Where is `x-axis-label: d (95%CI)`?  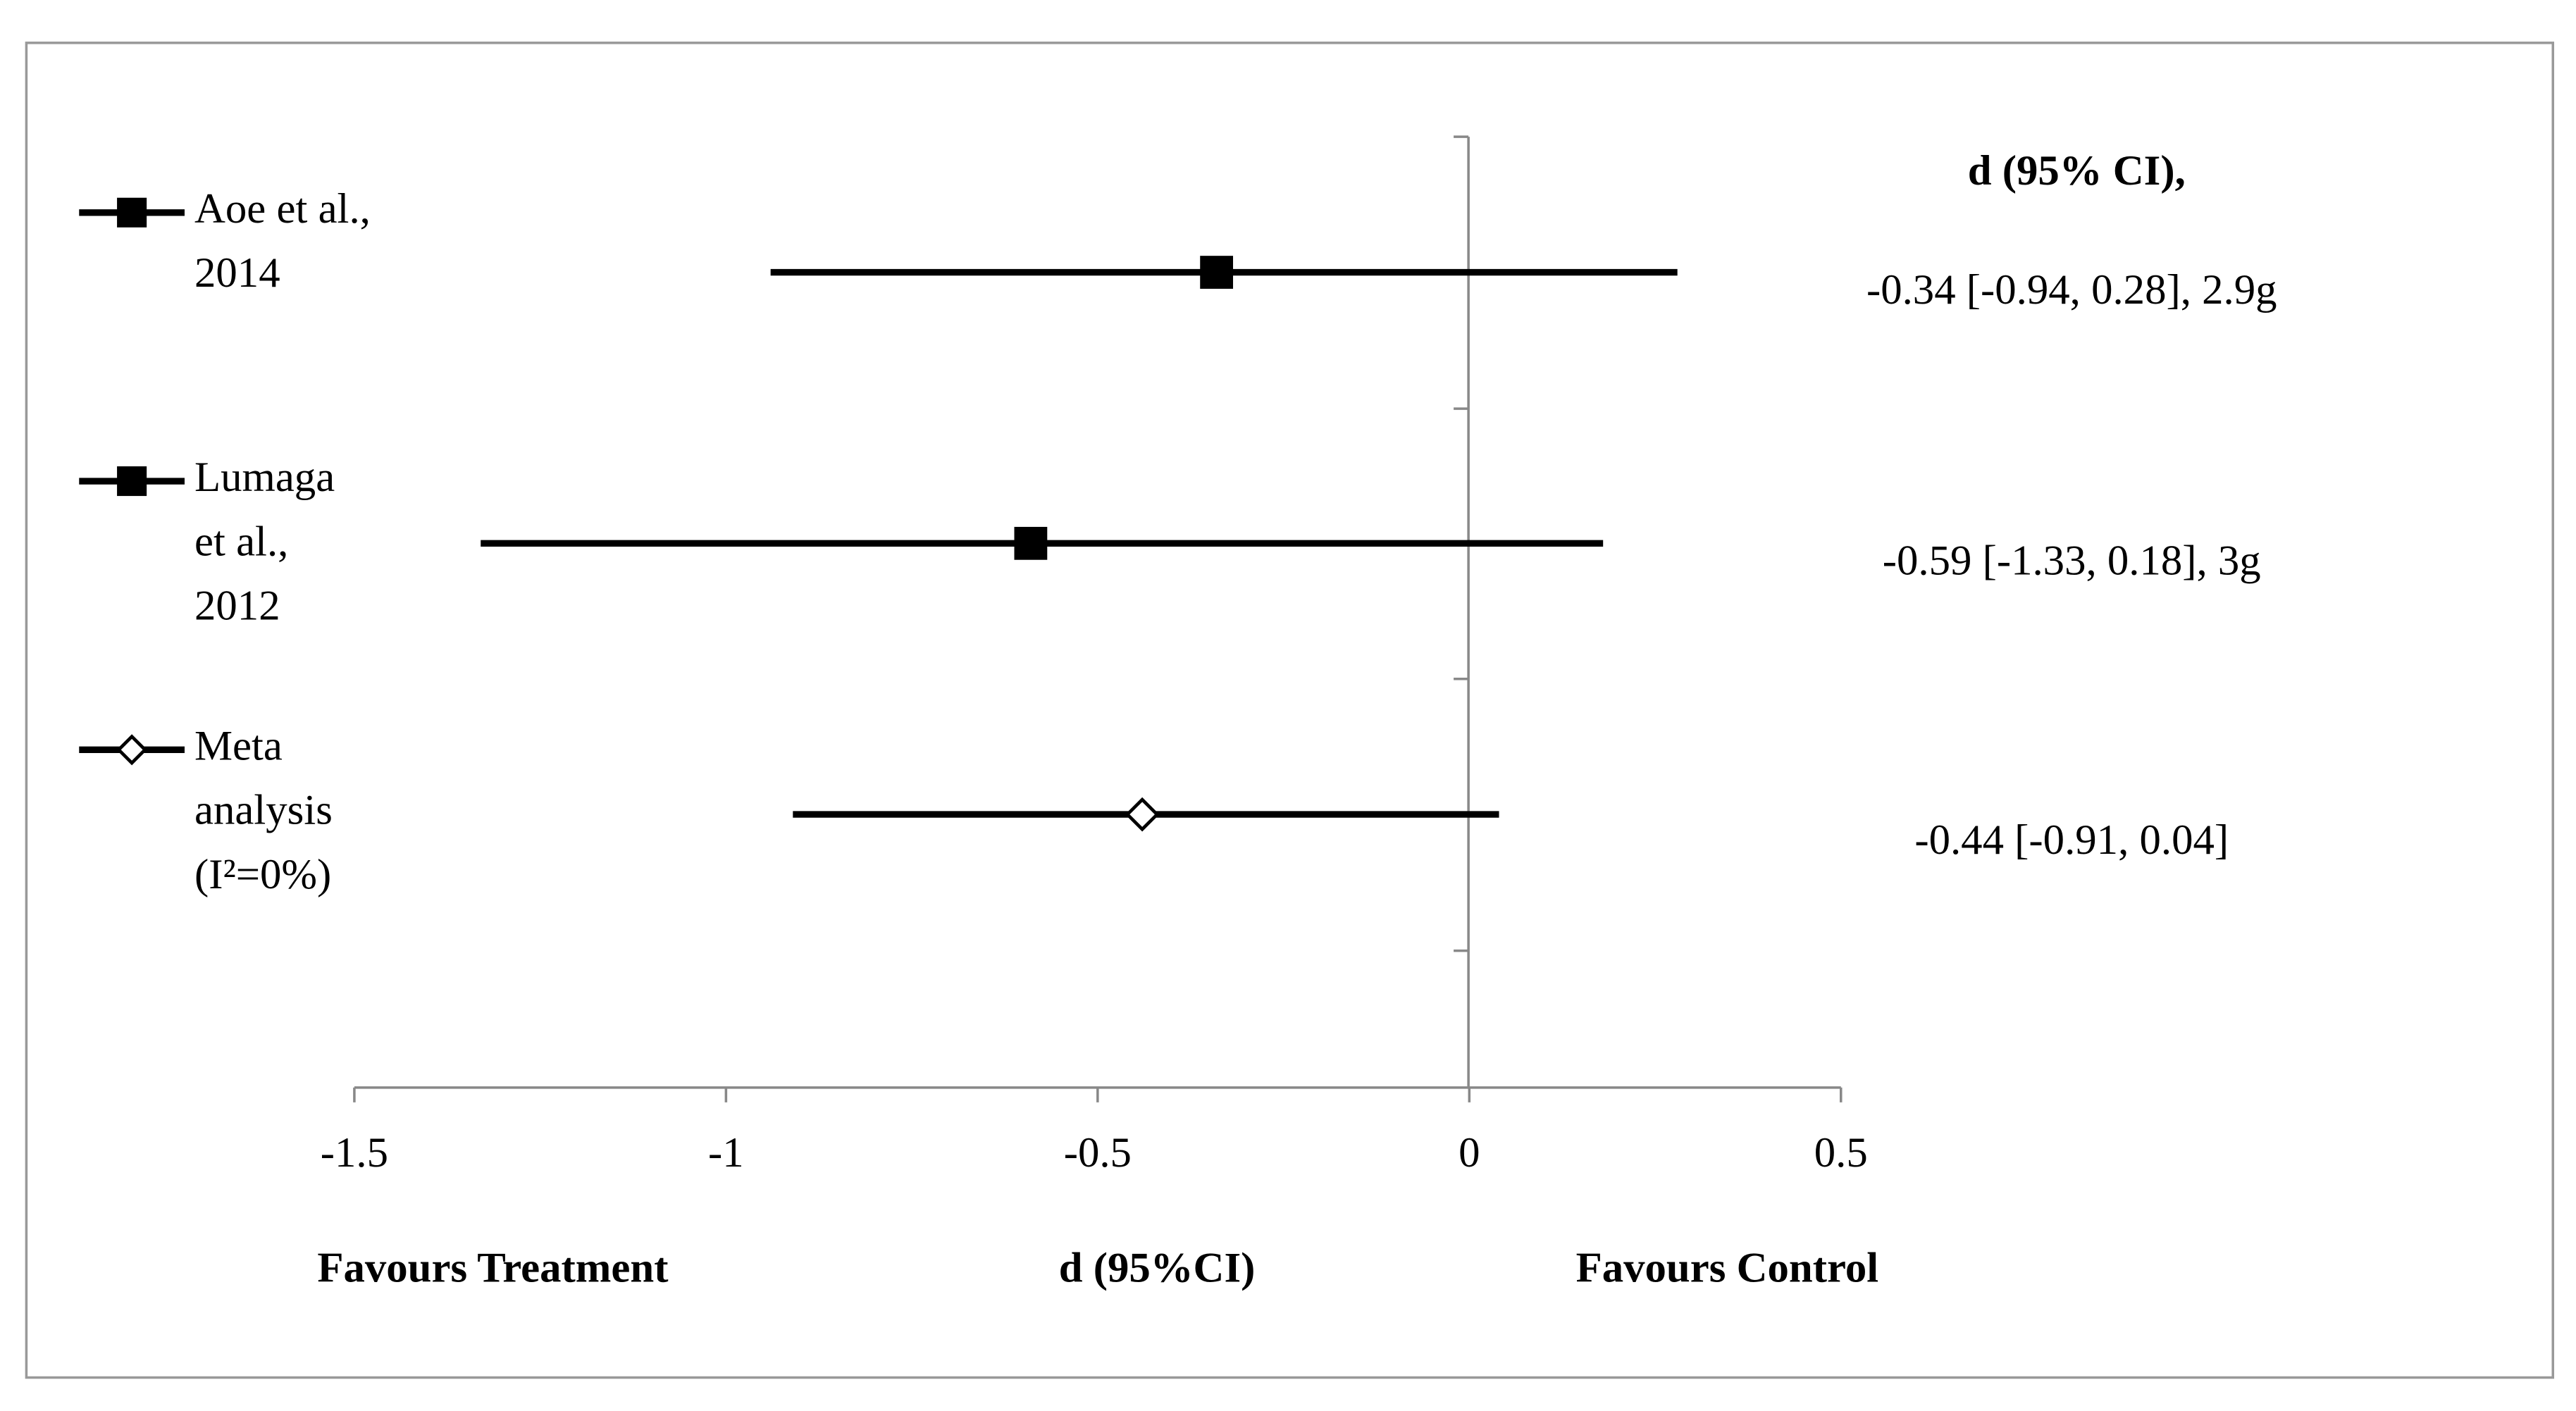 x-axis-label: d (95%CI) is located at coordinates (1157, 1269).